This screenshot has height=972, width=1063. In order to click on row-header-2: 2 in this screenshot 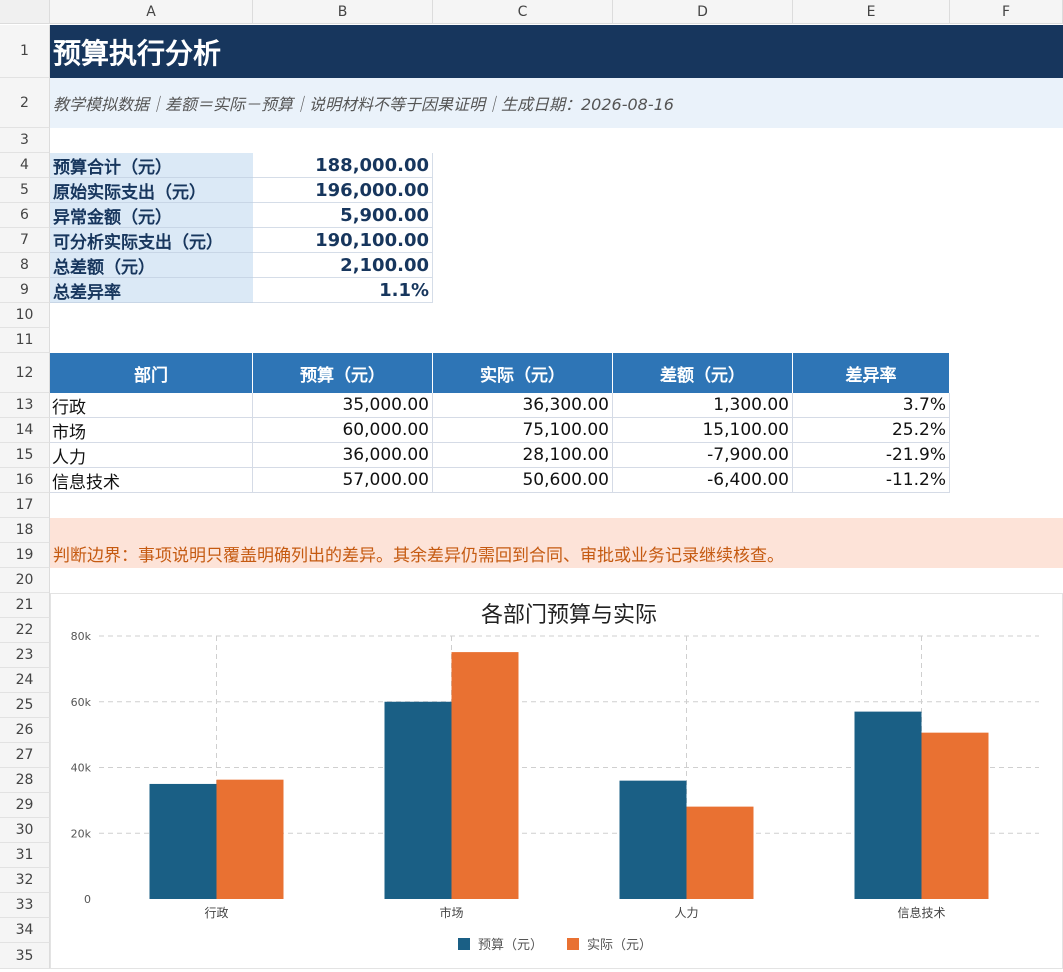, I will do `click(25, 103)`.